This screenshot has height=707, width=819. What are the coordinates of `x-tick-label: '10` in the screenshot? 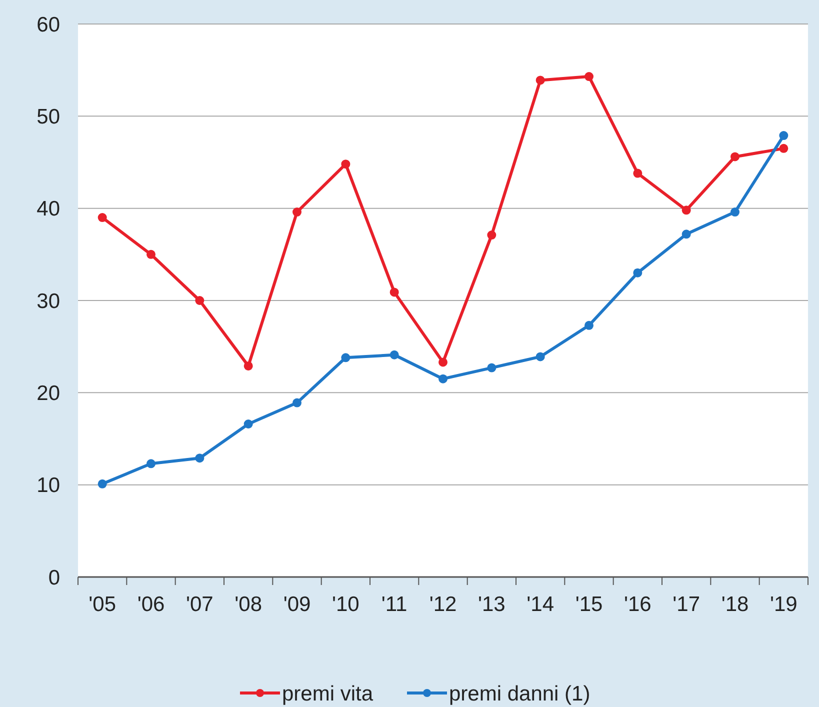 It's located at (346, 604).